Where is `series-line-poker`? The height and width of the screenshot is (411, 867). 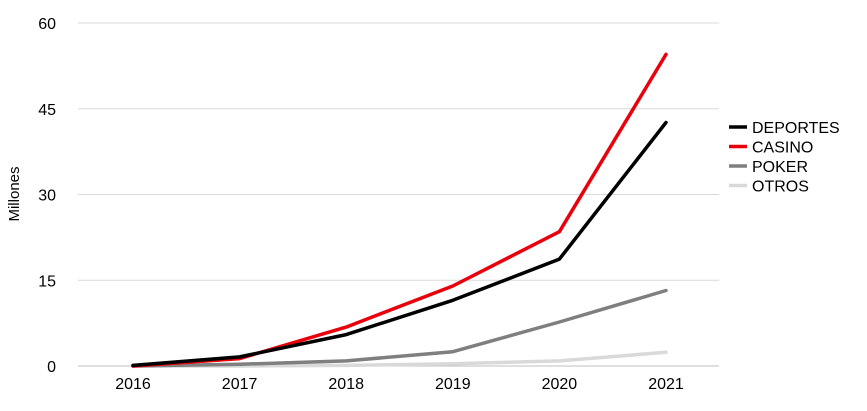
series-line-poker is located at coordinates (399, 328).